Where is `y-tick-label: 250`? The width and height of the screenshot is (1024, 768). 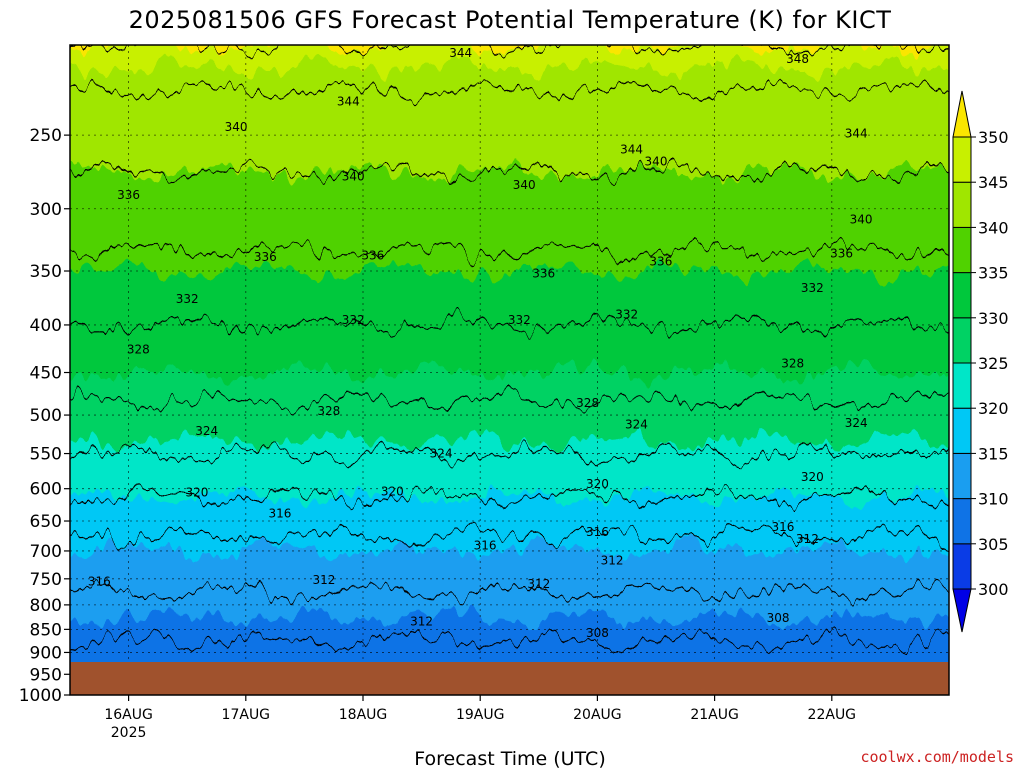 y-tick-label: 250 is located at coordinates (46, 136).